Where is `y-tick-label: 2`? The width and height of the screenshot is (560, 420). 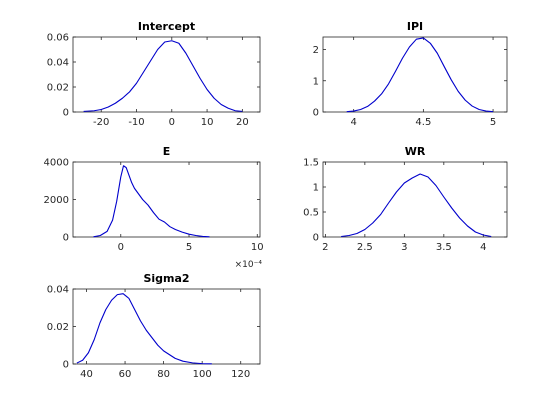
y-tick-label: 2 is located at coordinates (316, 50).